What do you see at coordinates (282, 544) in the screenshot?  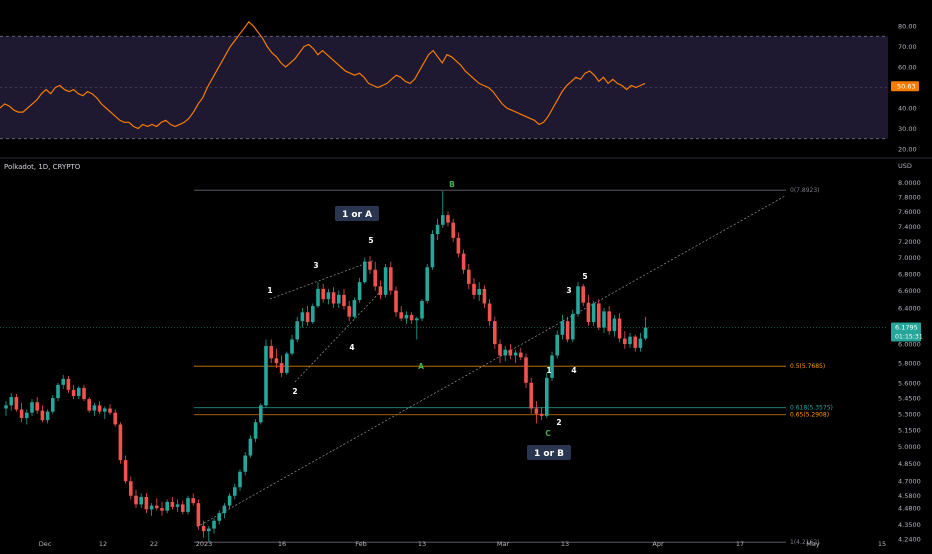 I see `time-tick-label: 16` at bounding box center [282, 544].